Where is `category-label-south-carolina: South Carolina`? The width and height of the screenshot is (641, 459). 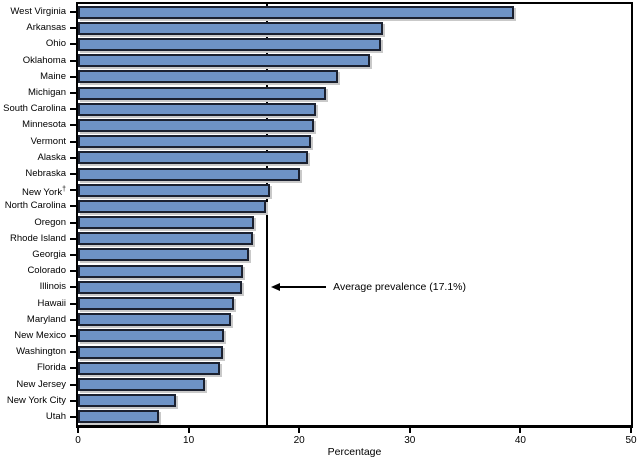
category-label-south-carolina: South Carolina is located at coordinates (34, 109).